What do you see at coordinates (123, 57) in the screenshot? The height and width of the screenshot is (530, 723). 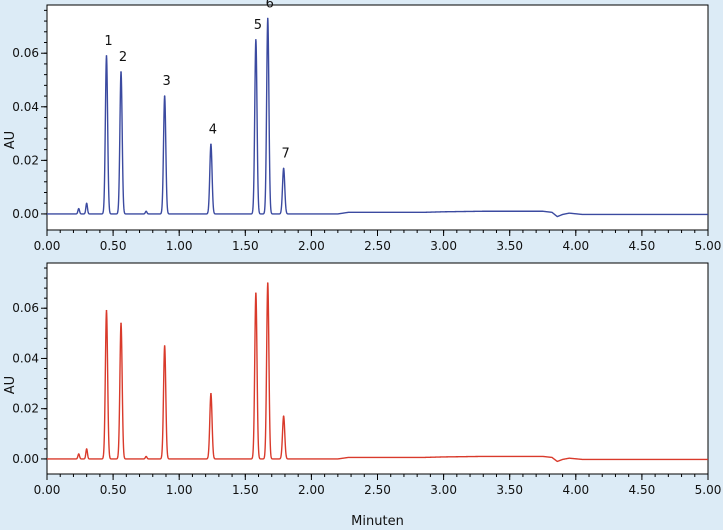 I see `peak-label: 2` at bounding box center [123, 57].